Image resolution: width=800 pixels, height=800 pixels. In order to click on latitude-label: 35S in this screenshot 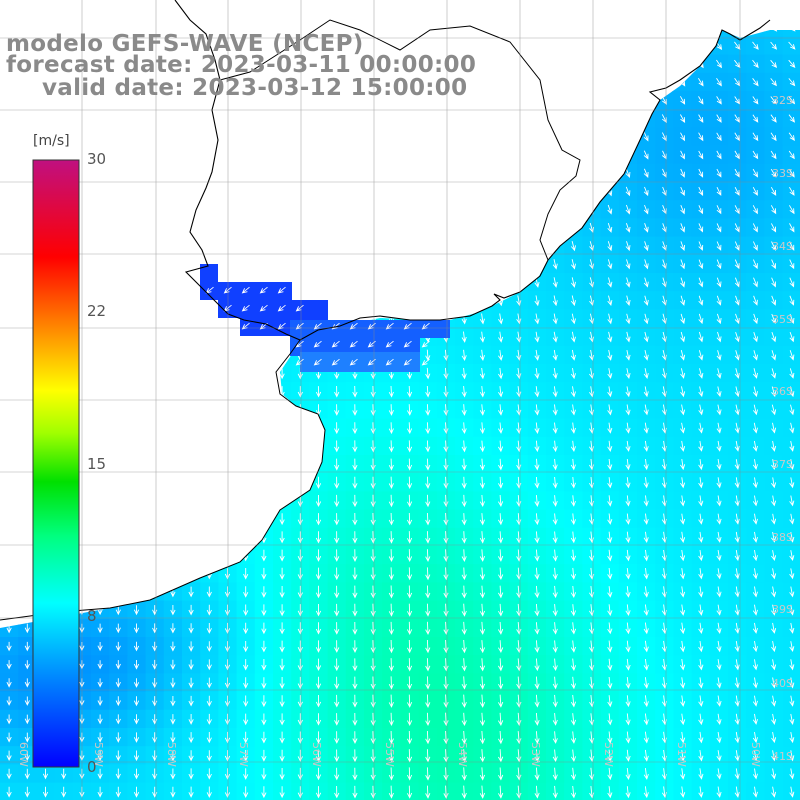, I will do `click(782, 319)`.